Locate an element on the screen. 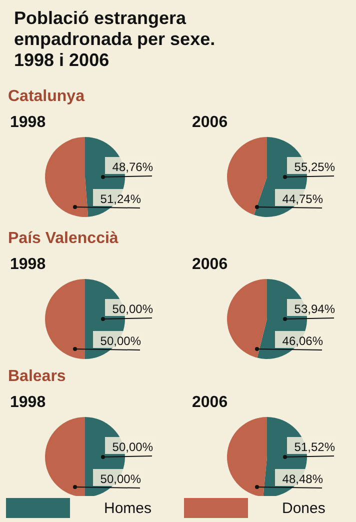 The width and height of the screenshot is (356, 522). chart-subtitle: Balears is located at coordinates (37, 377).